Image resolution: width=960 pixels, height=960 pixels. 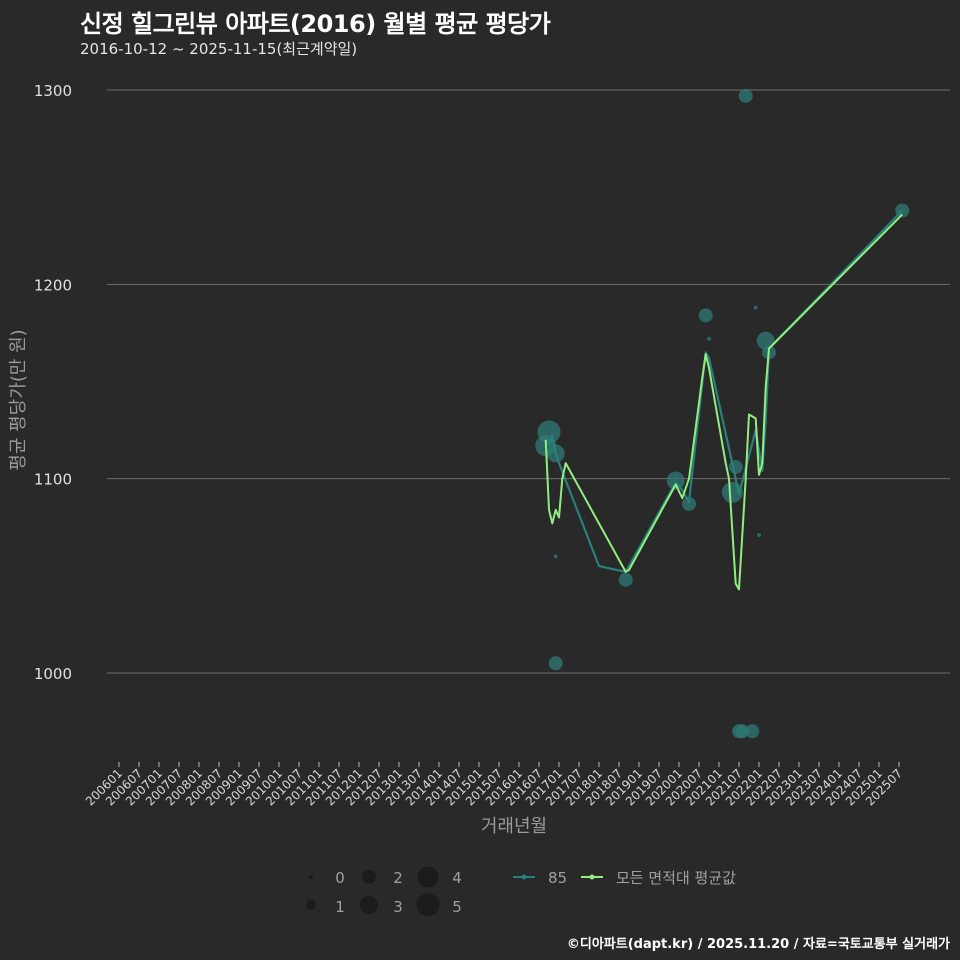 What do you see at coordinates (53, 674) in the screenshot?
I see `y-tick-label: 1000` at bounding box center [53, 674].